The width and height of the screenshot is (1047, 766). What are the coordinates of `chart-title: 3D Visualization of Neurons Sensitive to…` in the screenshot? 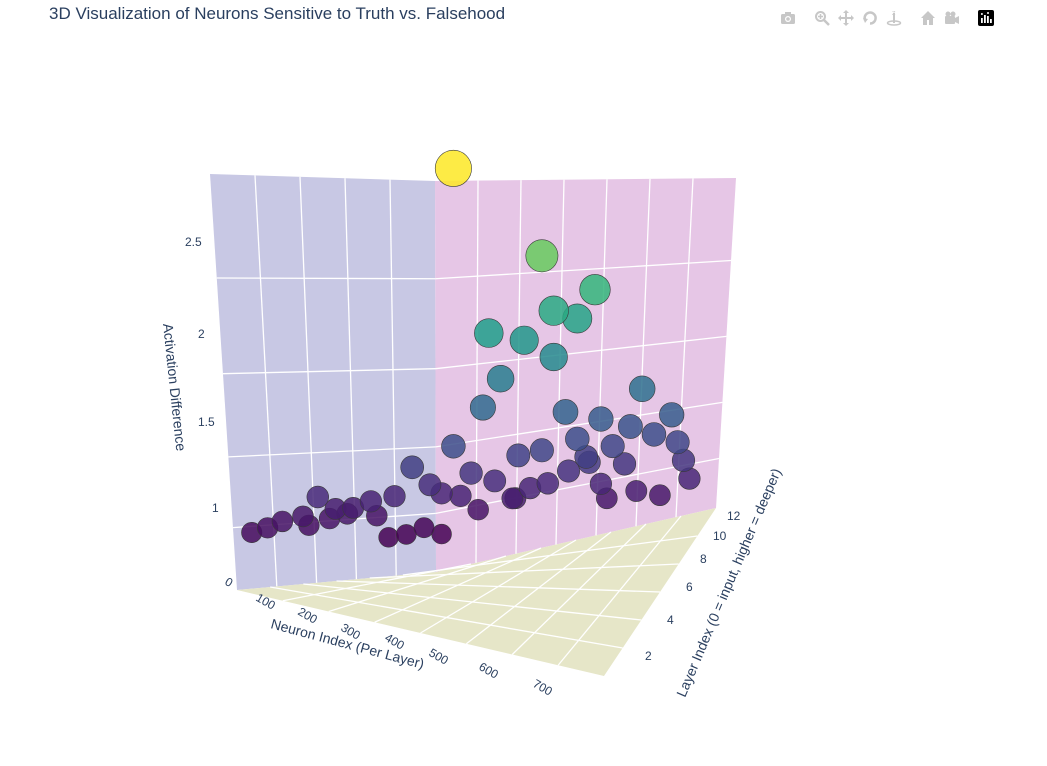 It's located at (277, 13).